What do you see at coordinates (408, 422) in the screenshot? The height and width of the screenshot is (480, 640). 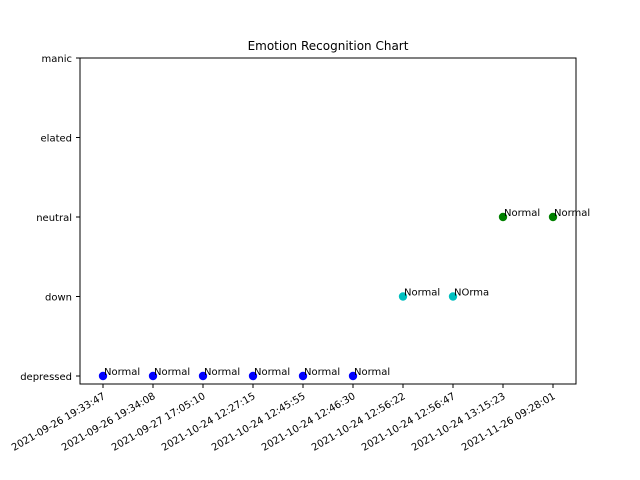 I see `x-tick-label: 2021-10-24 12:56:47` at bounding box center [408, 422].